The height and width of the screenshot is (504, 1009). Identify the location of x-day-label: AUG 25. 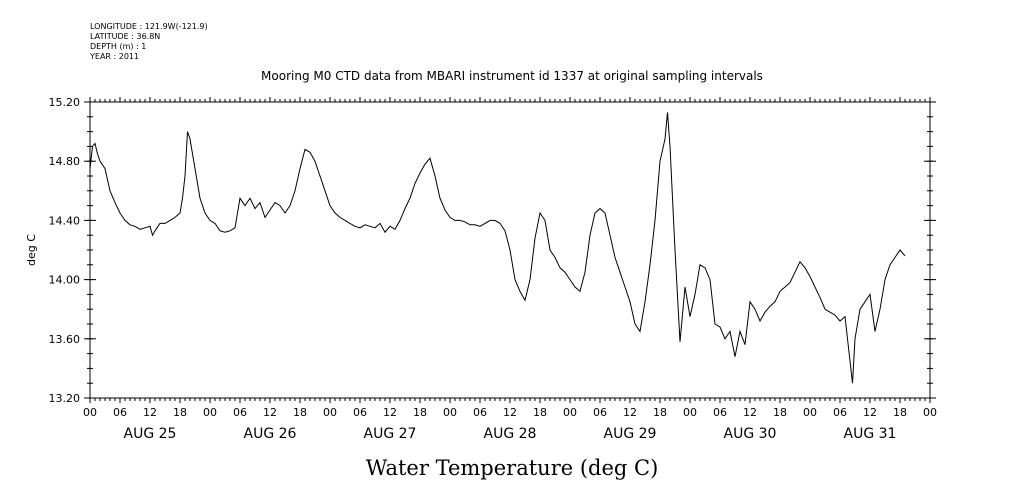
(150, 434).